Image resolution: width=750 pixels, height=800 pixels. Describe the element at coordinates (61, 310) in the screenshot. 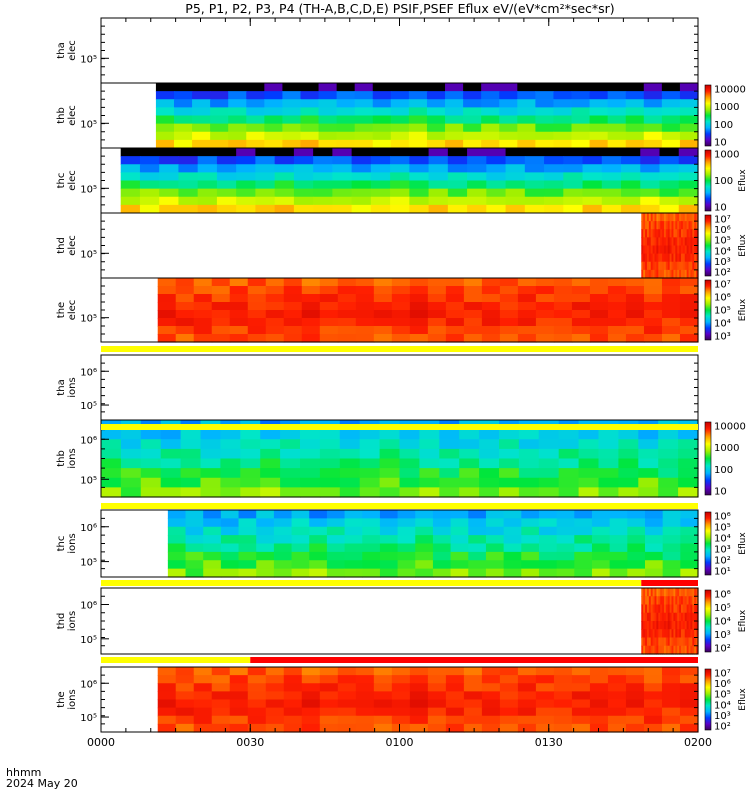

I see `panel-ylabel-line: the` at that location.